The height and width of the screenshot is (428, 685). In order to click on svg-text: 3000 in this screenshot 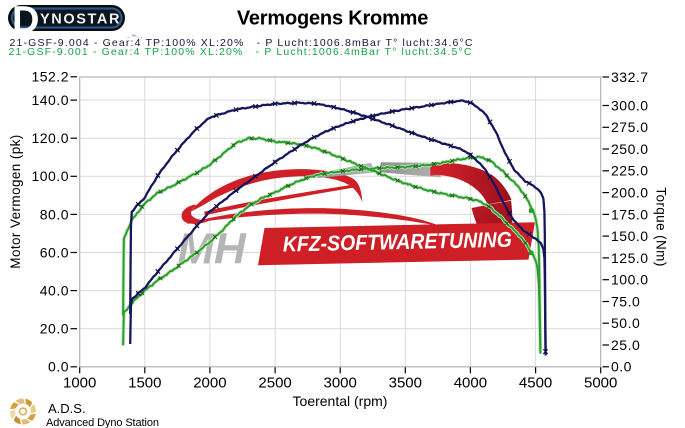, I will do `click(340, 383)`.